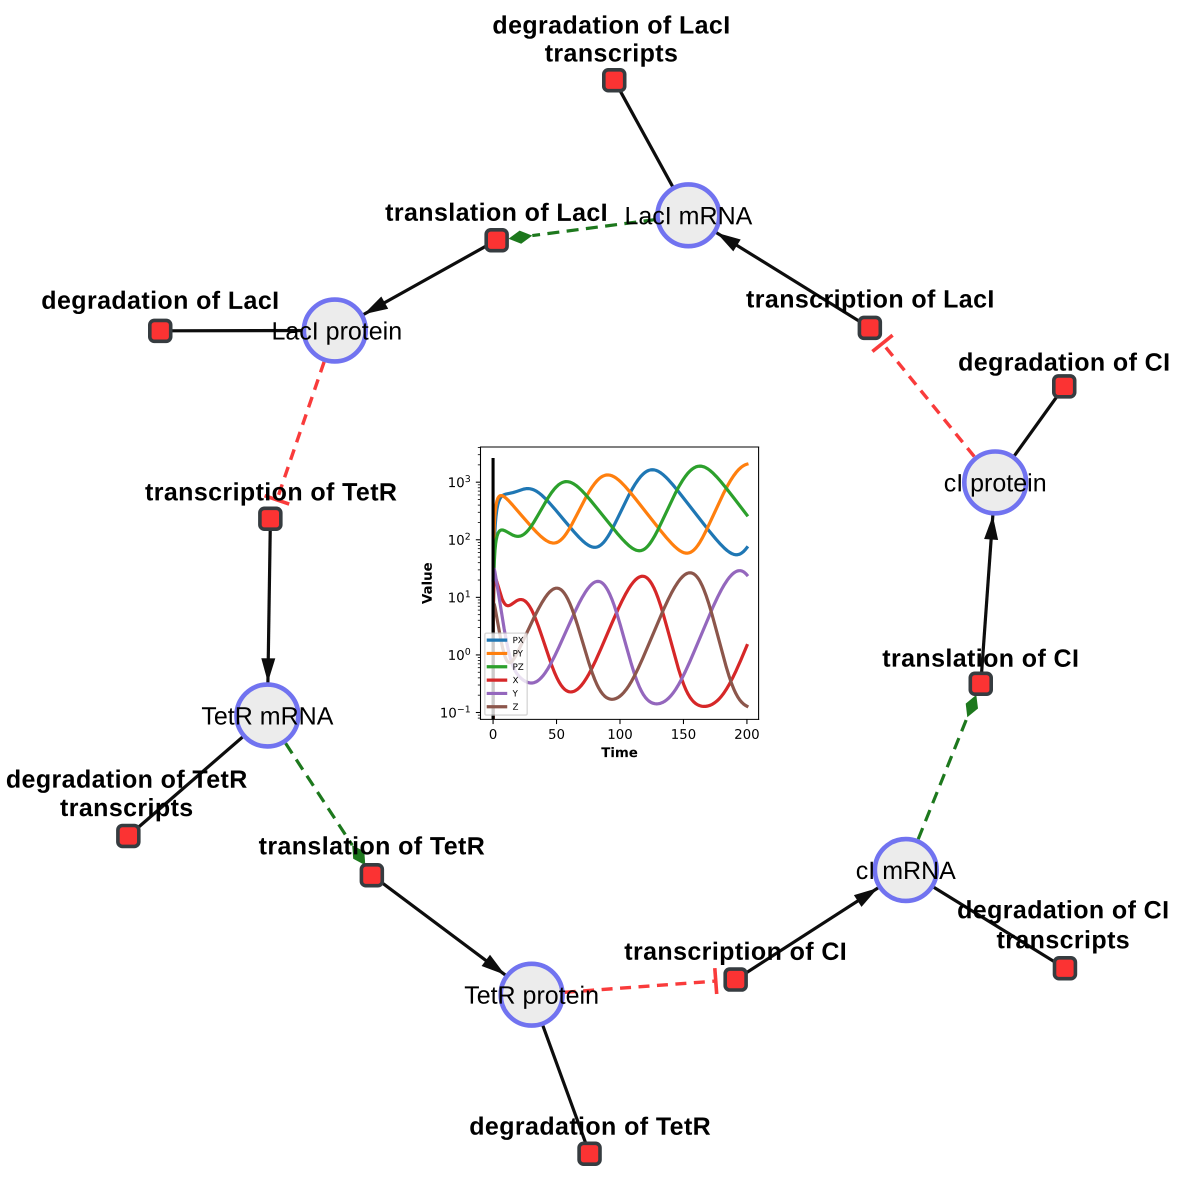  What do you see at coordinates (531, 996) in the screenshot?
I see `svg-text: TetR protein` at bounding box center [531, 996].